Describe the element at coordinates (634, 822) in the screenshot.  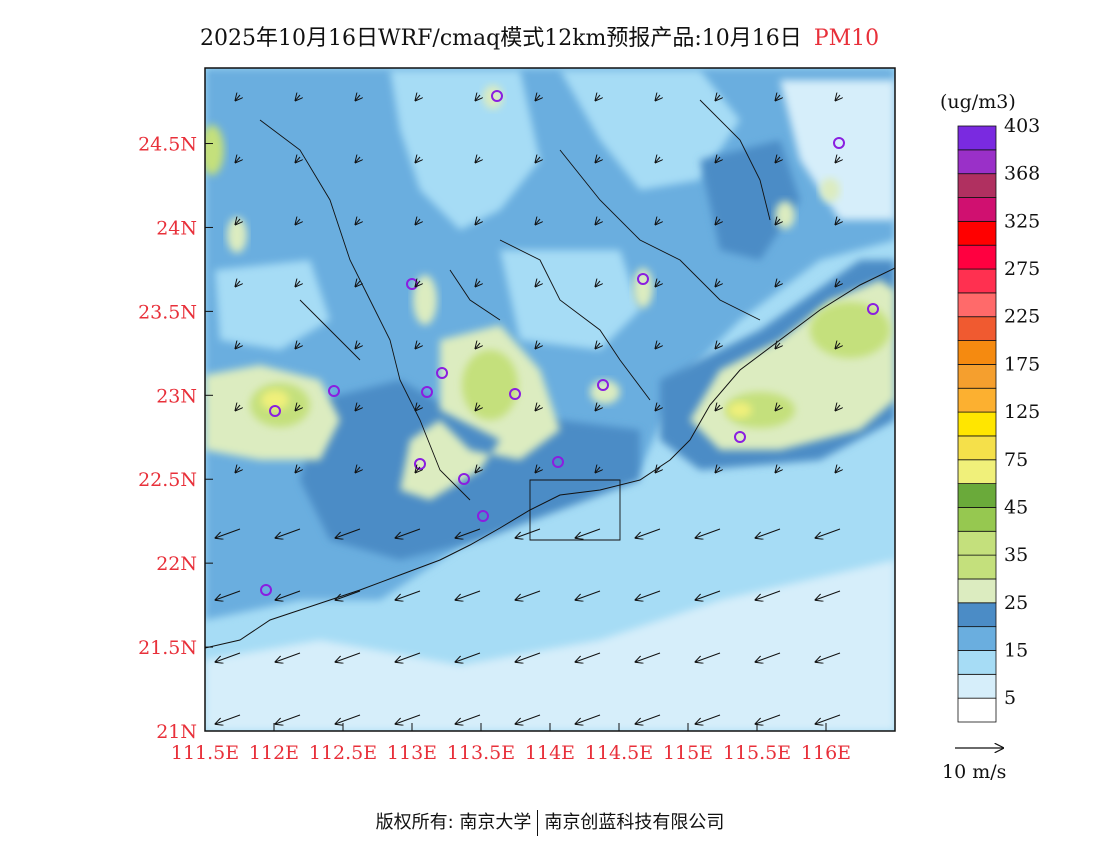
I see `copyright-org-2: 南京创蓝科技有限公司` at that location.